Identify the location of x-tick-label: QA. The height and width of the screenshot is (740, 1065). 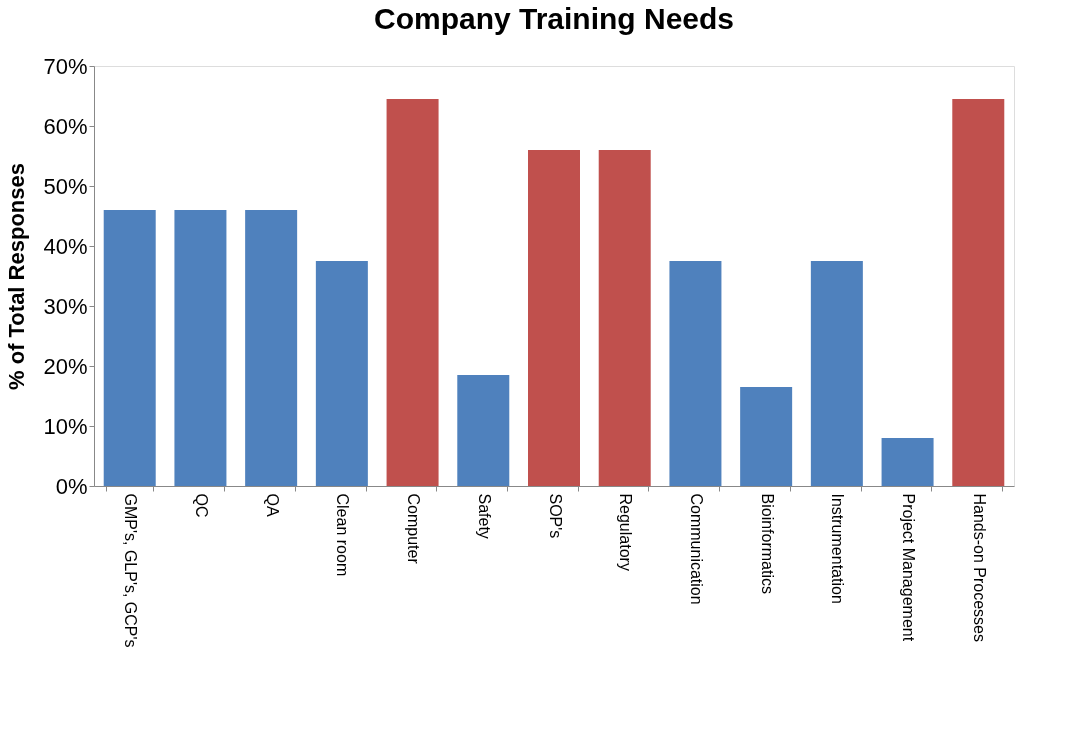
(272, 505).